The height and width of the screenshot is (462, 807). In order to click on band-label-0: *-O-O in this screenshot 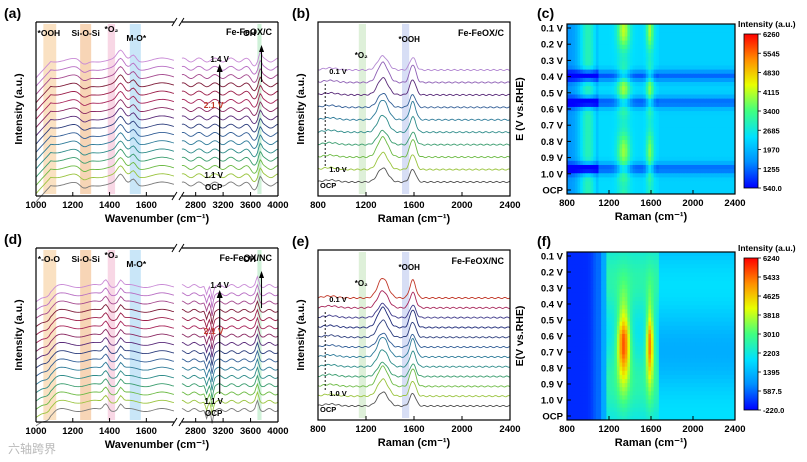, I will do `click(49, 259)`.